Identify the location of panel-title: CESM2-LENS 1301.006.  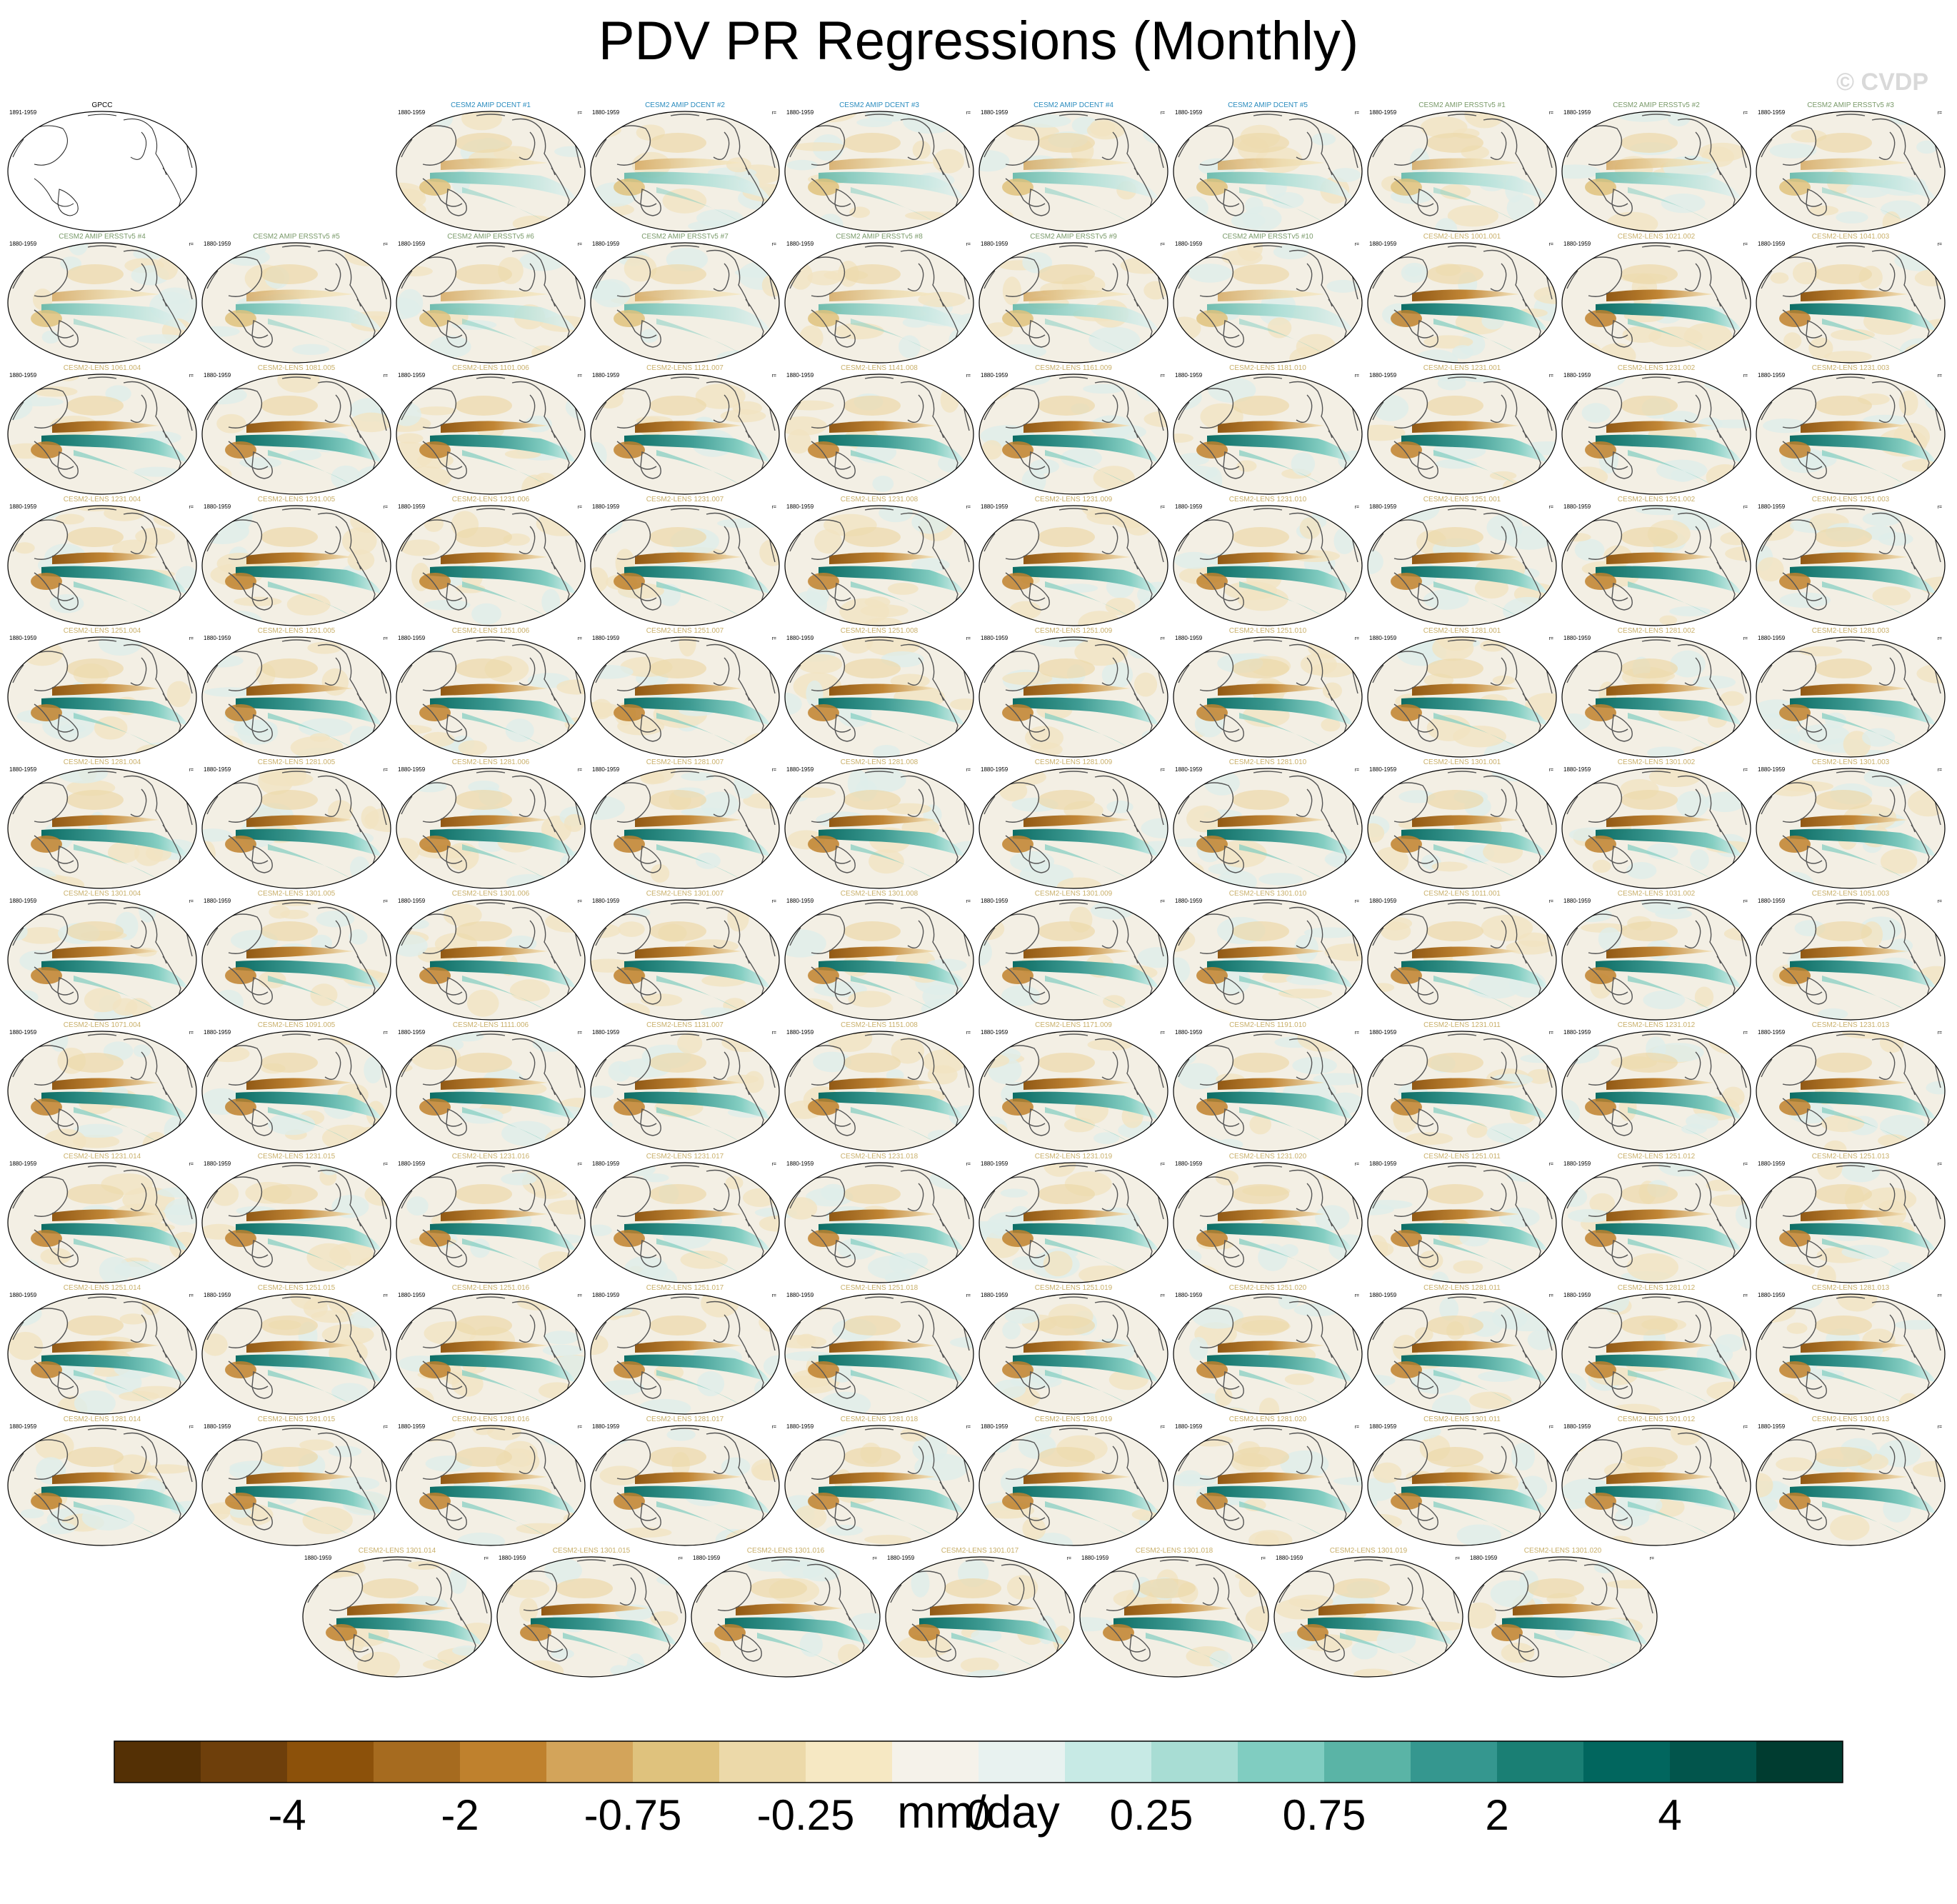
(491, 894).